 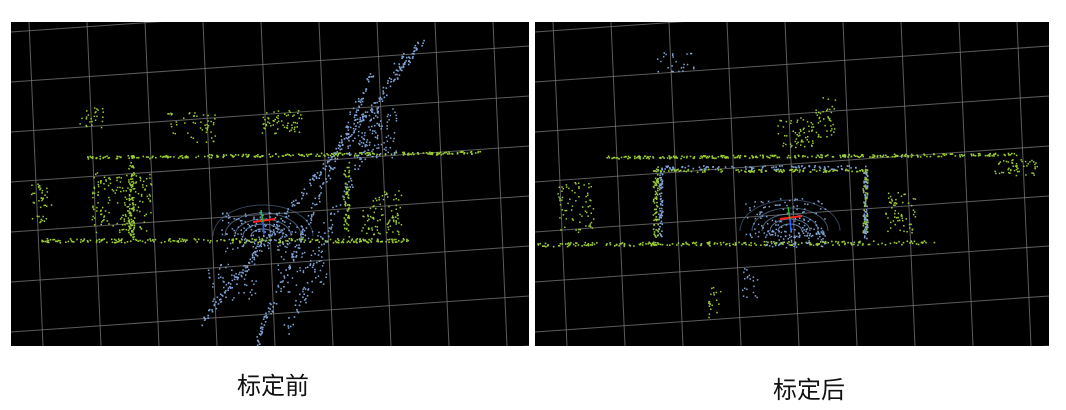 What do you see at coordinates (809, 390) in the screenshot?
I see `caption-after: 标定后` at bounding box center [809, 390].